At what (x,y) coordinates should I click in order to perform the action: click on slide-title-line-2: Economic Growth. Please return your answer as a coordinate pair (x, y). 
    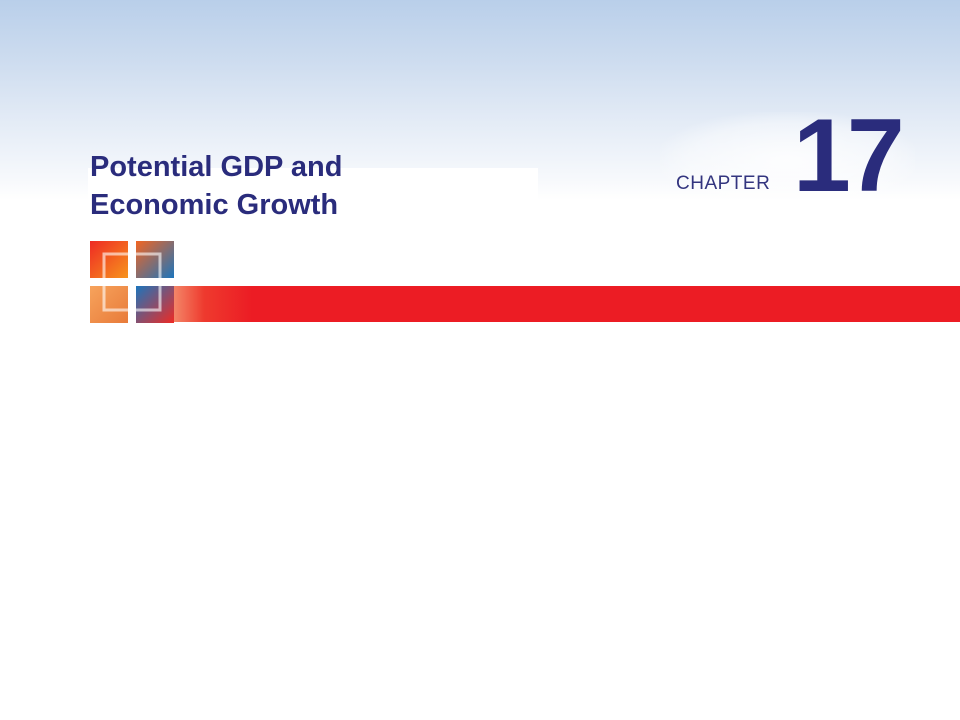
    Looking at the image, I should click on (214, 205).